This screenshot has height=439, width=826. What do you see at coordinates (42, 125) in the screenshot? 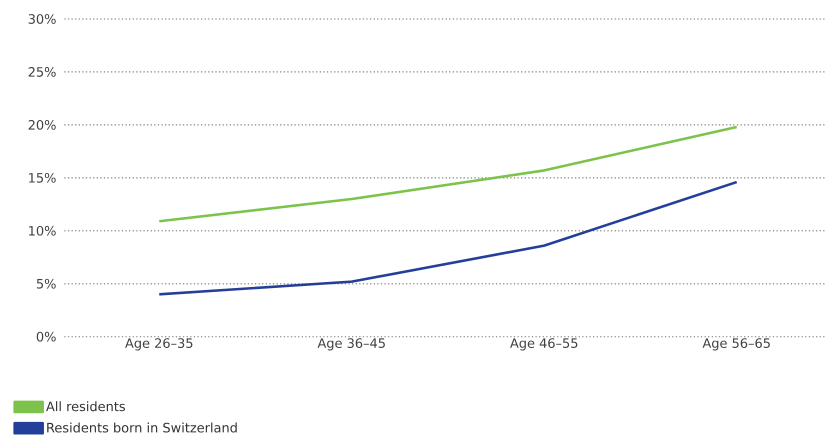
I see `y-tick-label: 20%` at bounding box center [42, 125].